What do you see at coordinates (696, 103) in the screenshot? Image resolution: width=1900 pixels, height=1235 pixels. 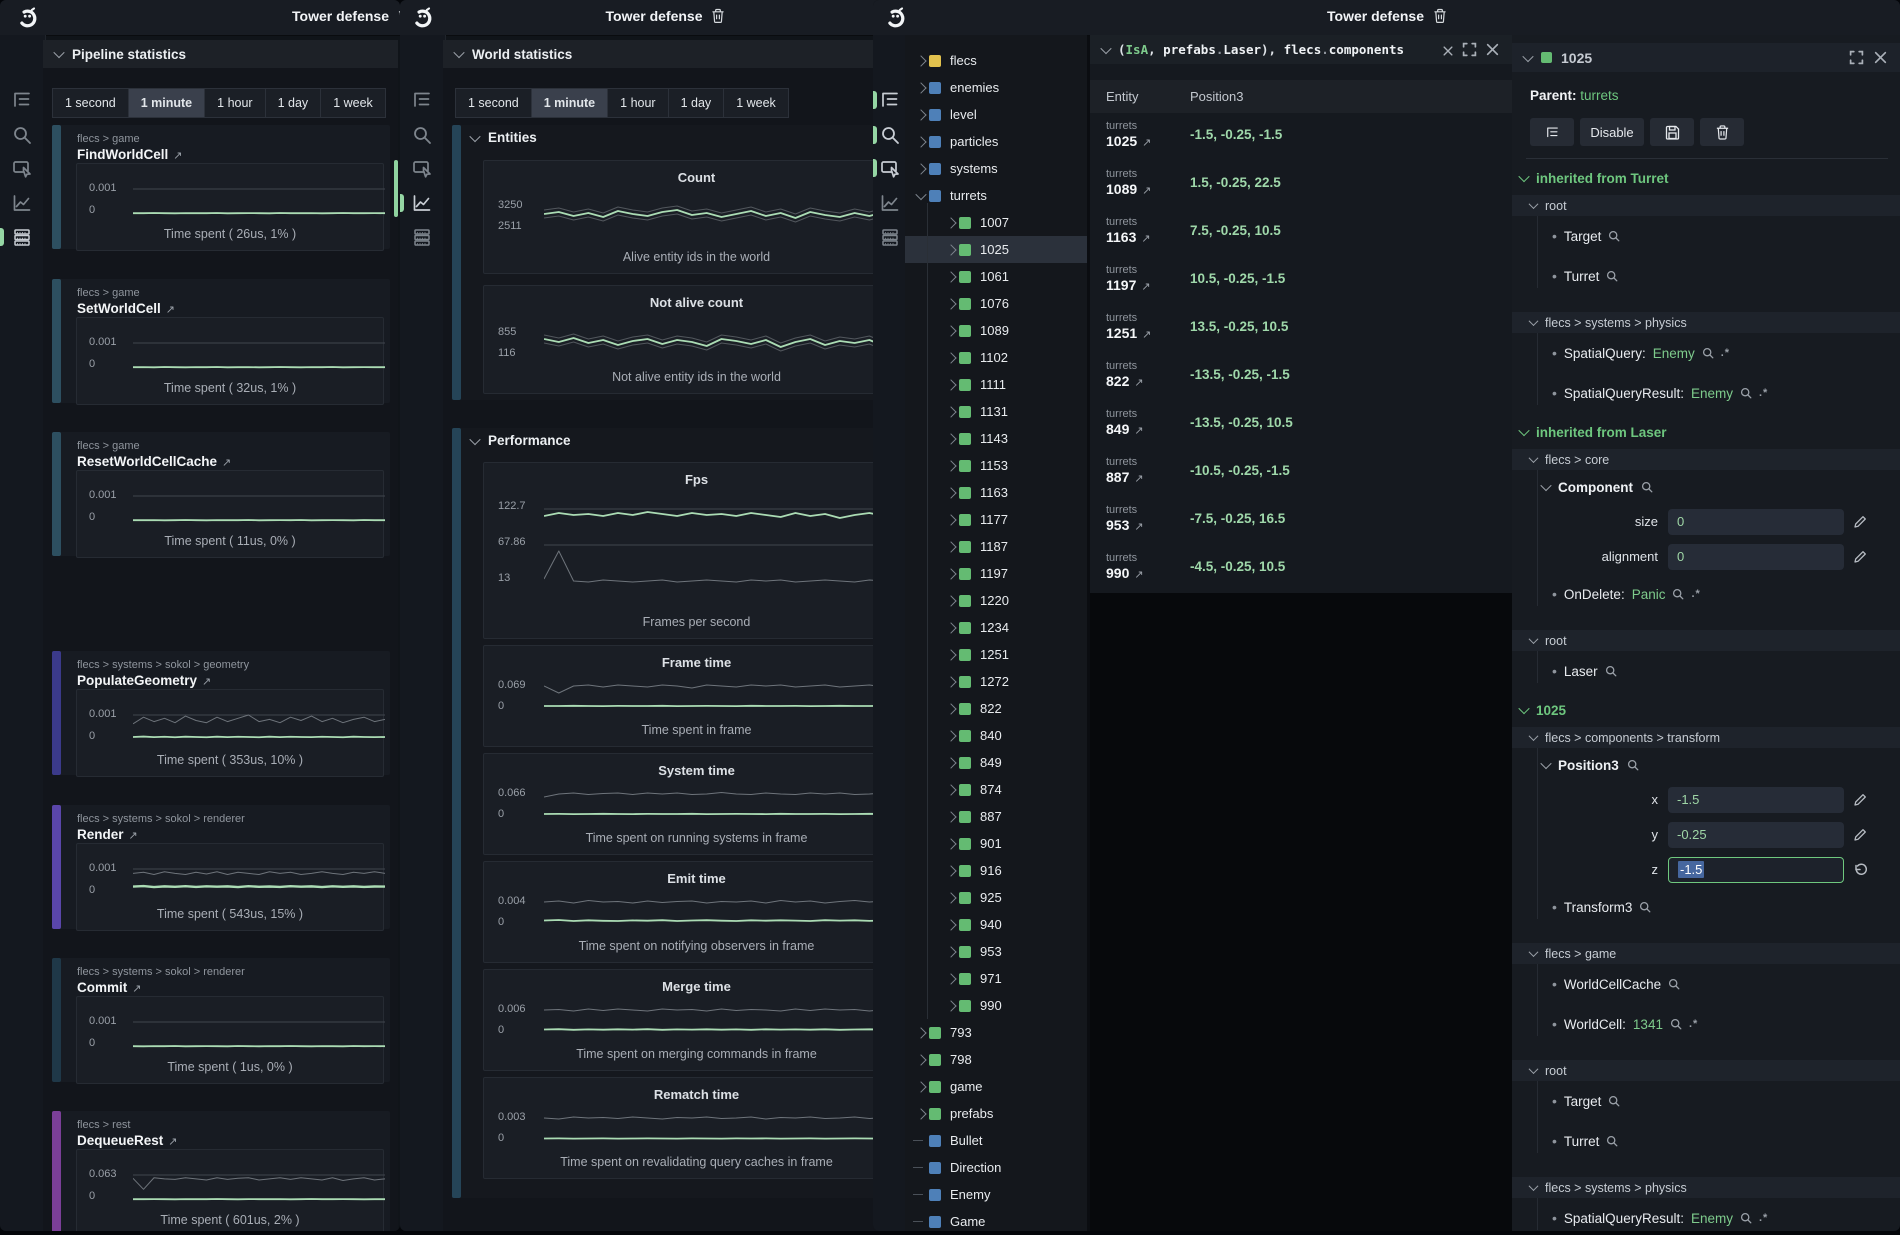 I see `time-tab-1-day: 1 day` at bounding box center [696, 103].